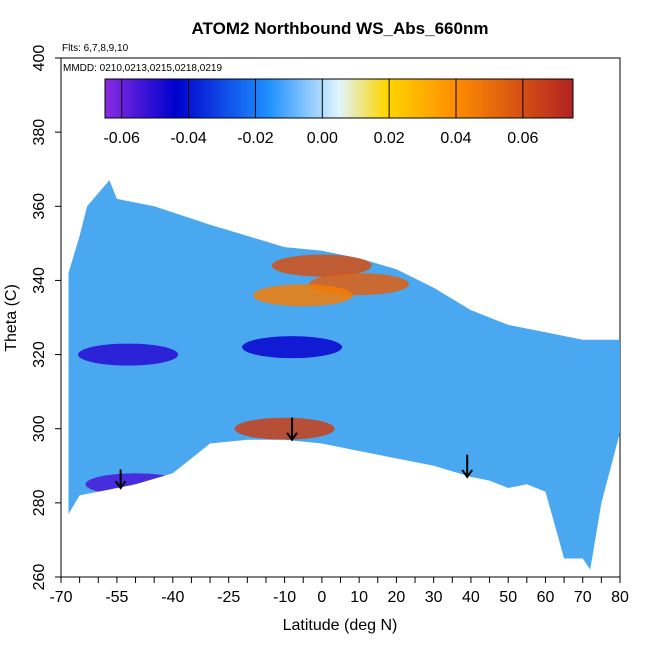 The image size is (650, 650). I want to click on x-tick-label: 50, so click(508, 597).